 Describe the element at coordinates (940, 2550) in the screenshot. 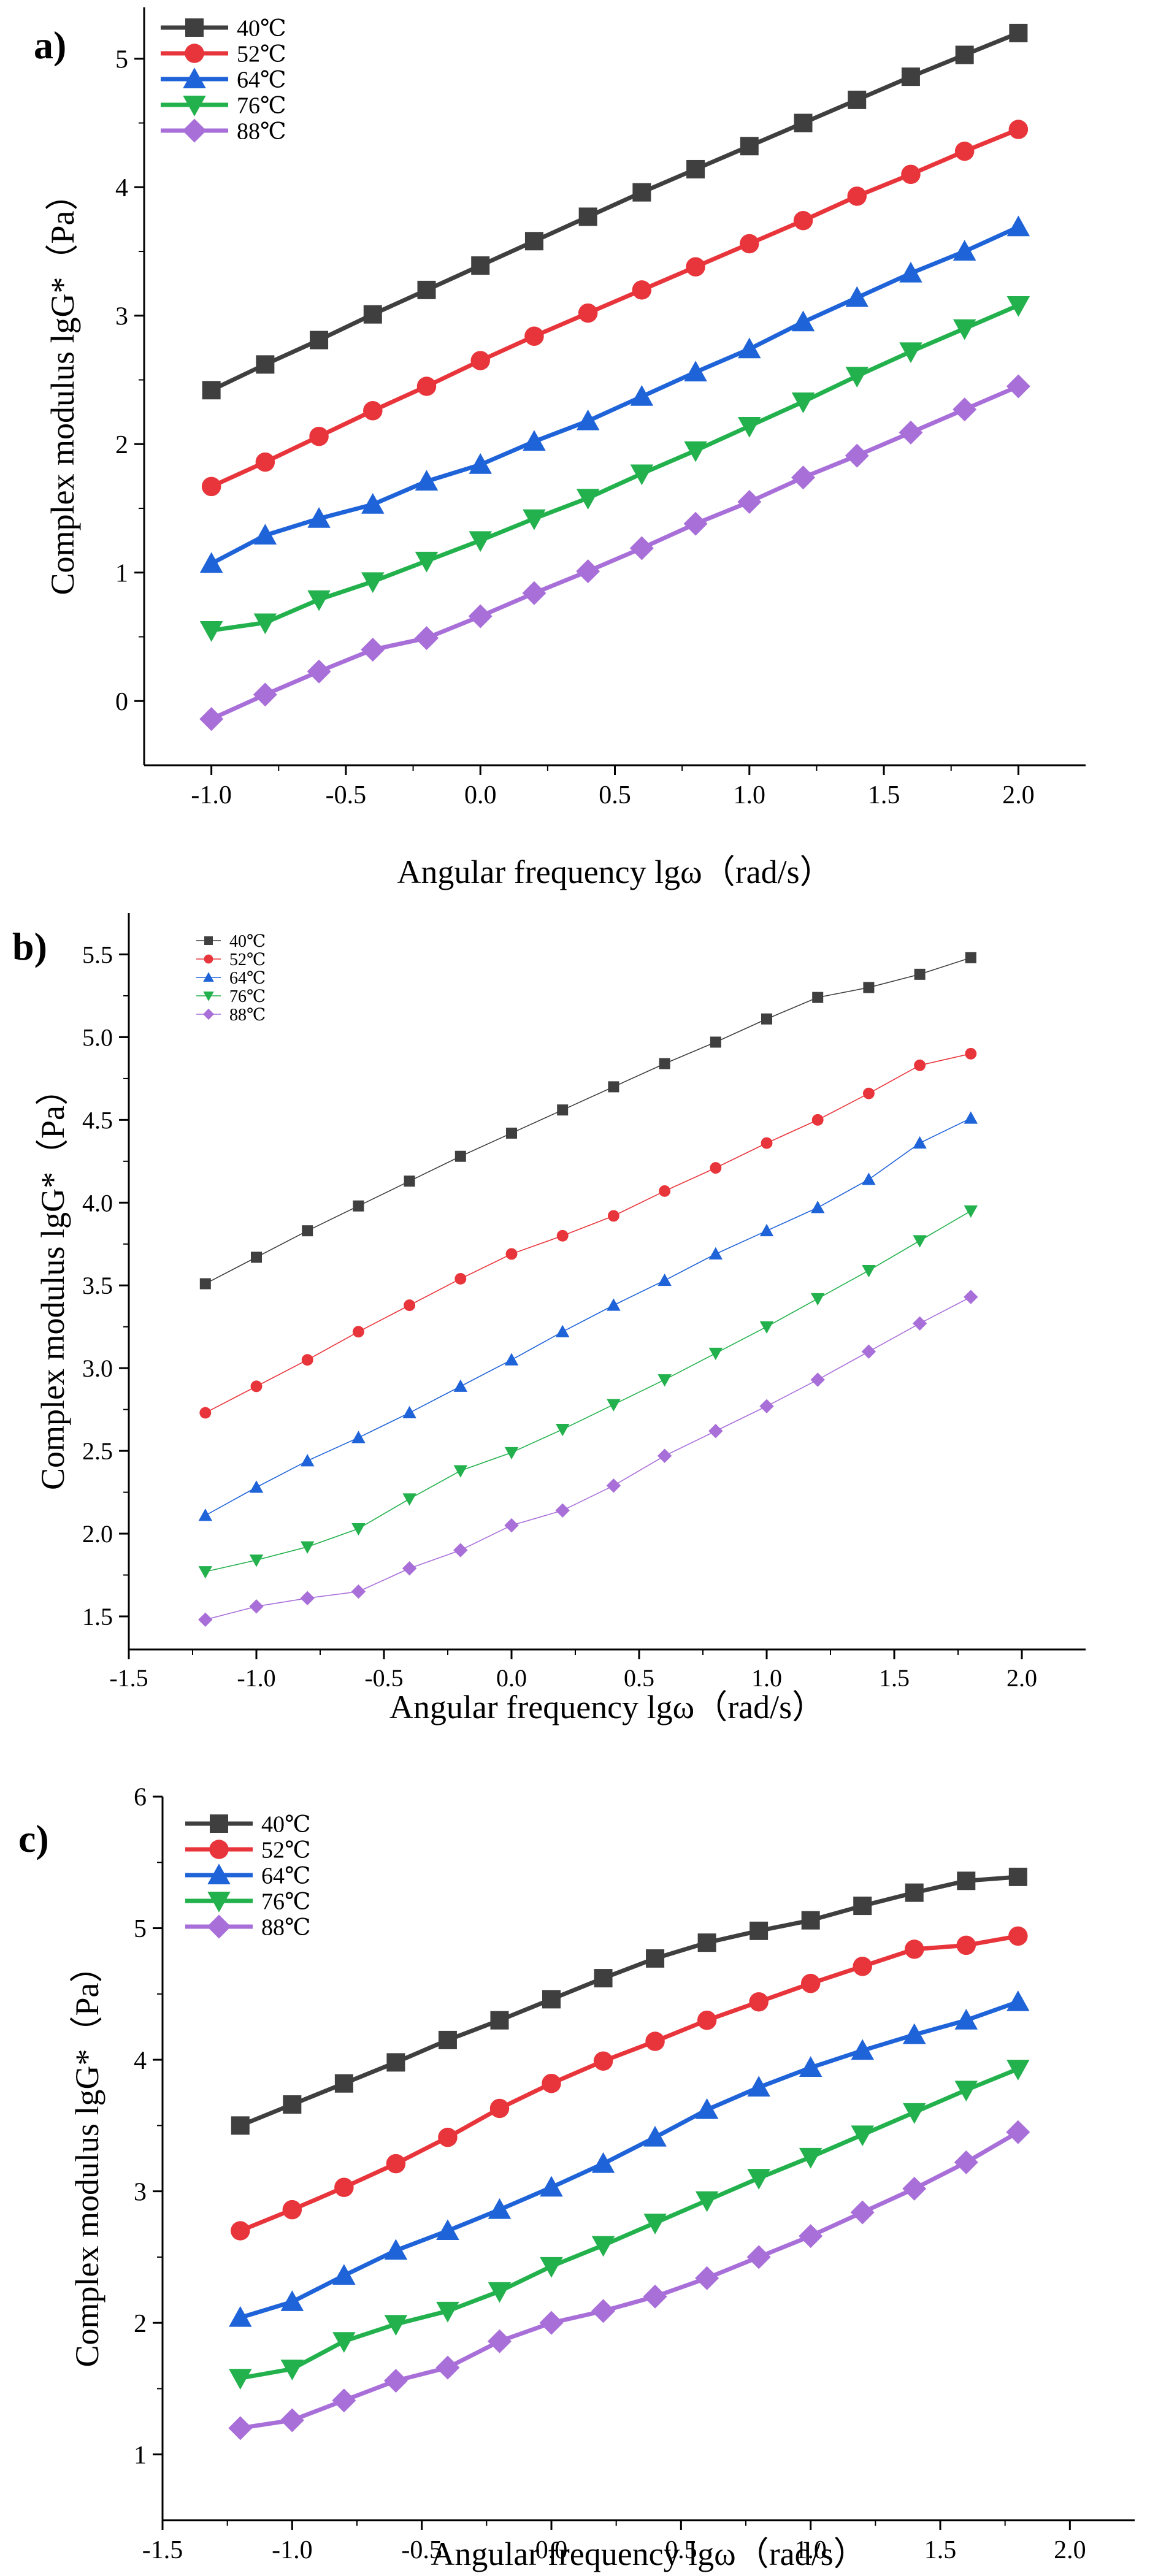

I see `x-tick-label: 1.5` at that location.